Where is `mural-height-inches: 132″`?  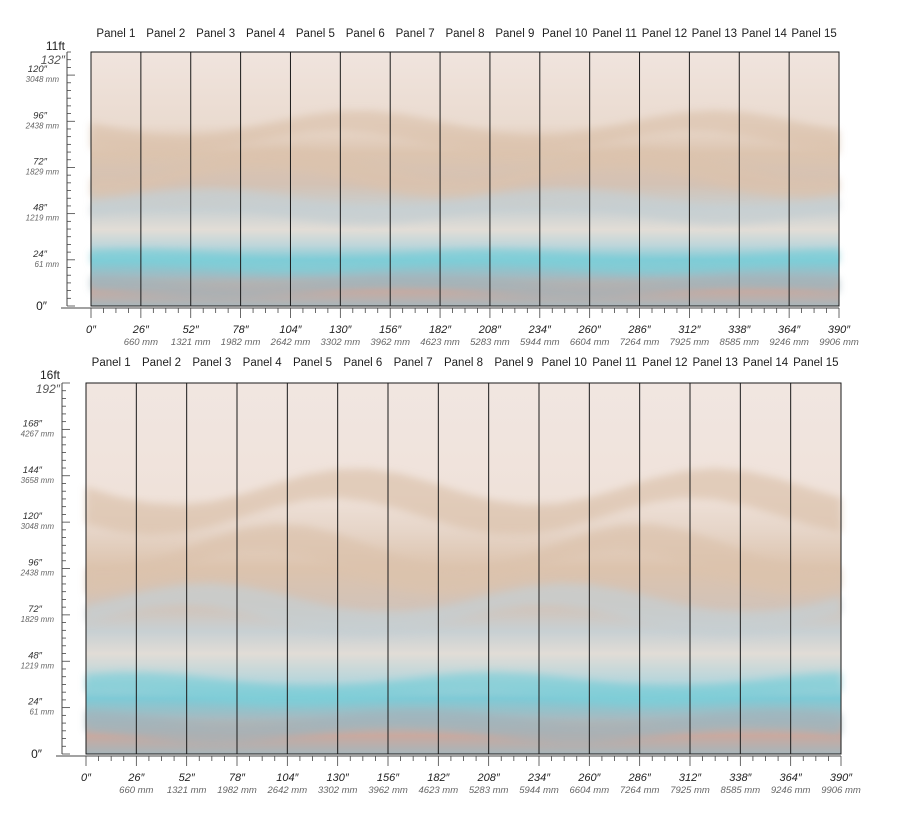 mural-height-inches: 132″ is located at coordinates (53, 60).